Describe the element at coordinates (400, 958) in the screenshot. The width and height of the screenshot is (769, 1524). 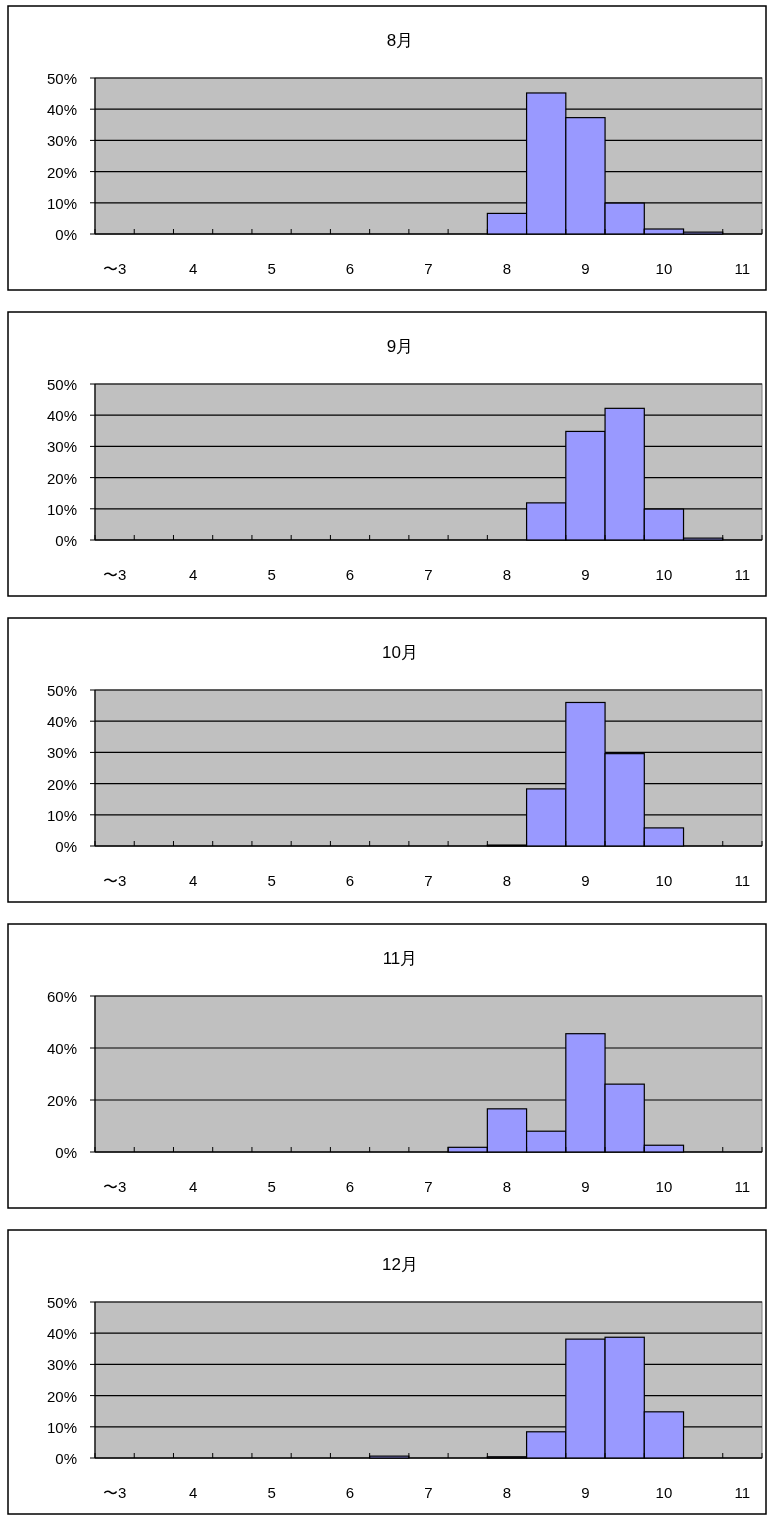
I see `chart-title: 11月` at that location.